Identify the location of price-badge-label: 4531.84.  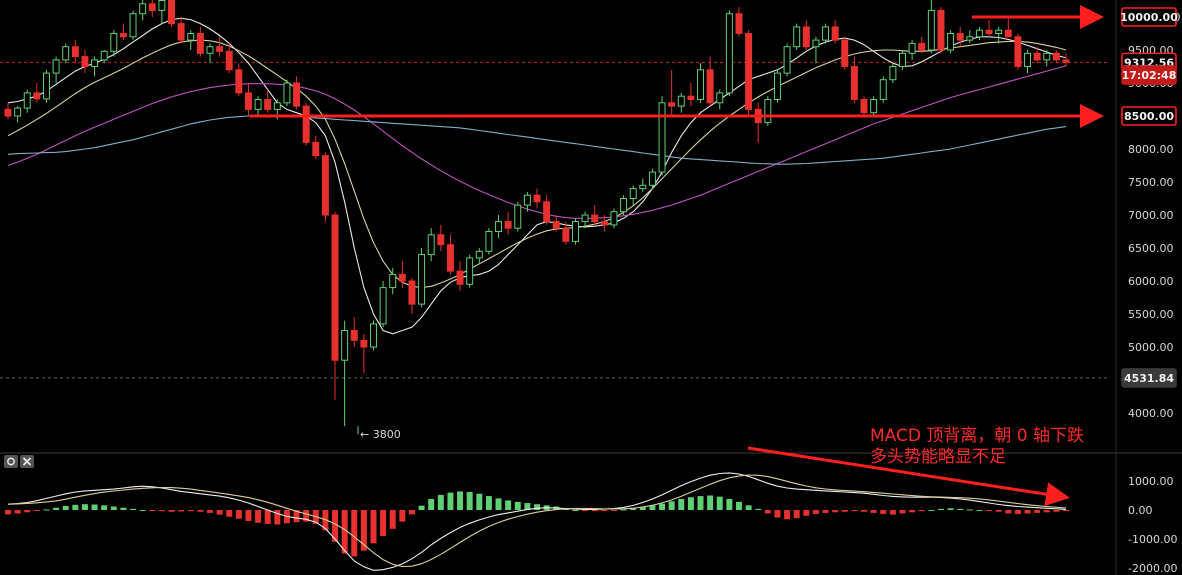
(1149, 378).